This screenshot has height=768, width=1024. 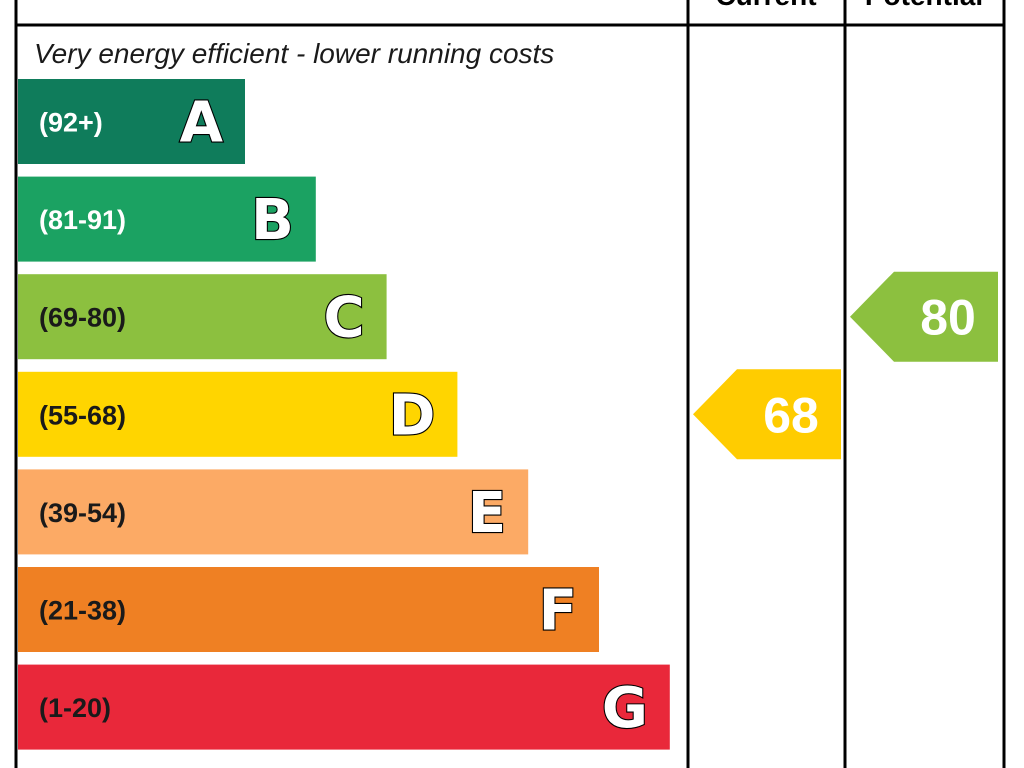 I want to click on band-d-letter: D, so click(x=412, y=415).